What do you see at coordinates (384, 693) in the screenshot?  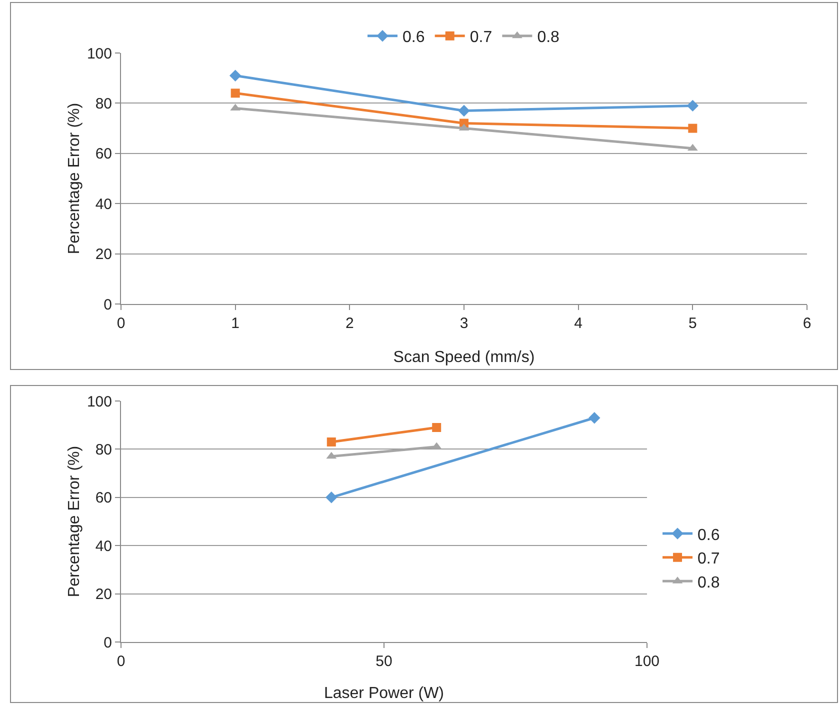 I see `x-axis-title: Laser Power (W)` at bounding box center [384, 693].